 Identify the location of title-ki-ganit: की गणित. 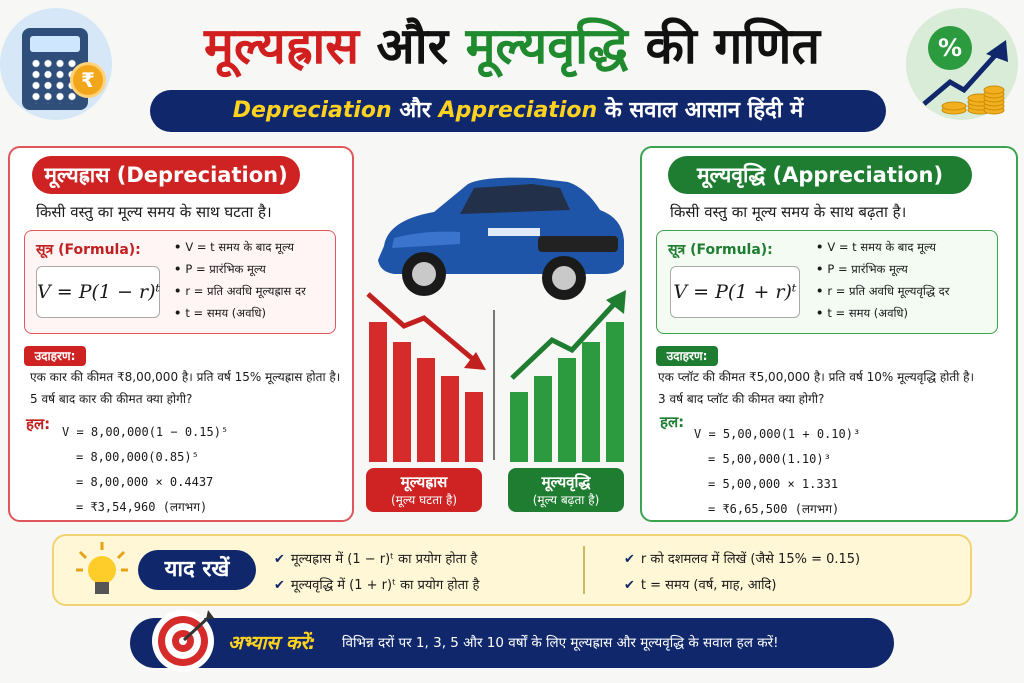
(732, 46).